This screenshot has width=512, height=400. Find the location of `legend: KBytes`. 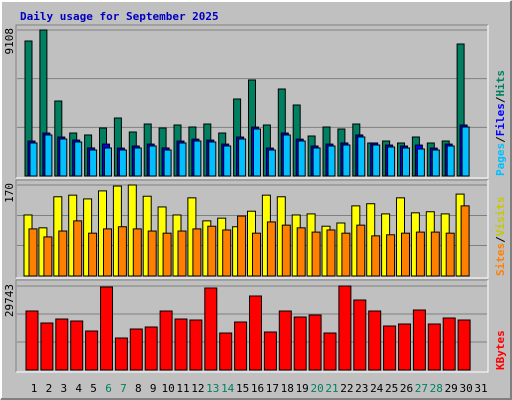

legend: KBytes is located at coordinates (500, 350).